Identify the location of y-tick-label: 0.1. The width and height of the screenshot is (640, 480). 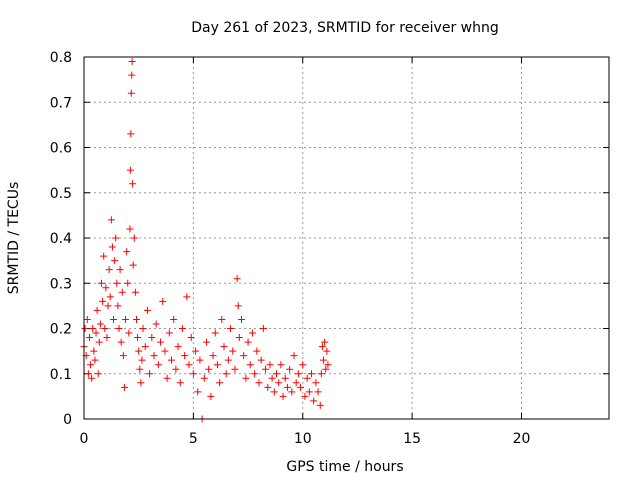
(61, 375).